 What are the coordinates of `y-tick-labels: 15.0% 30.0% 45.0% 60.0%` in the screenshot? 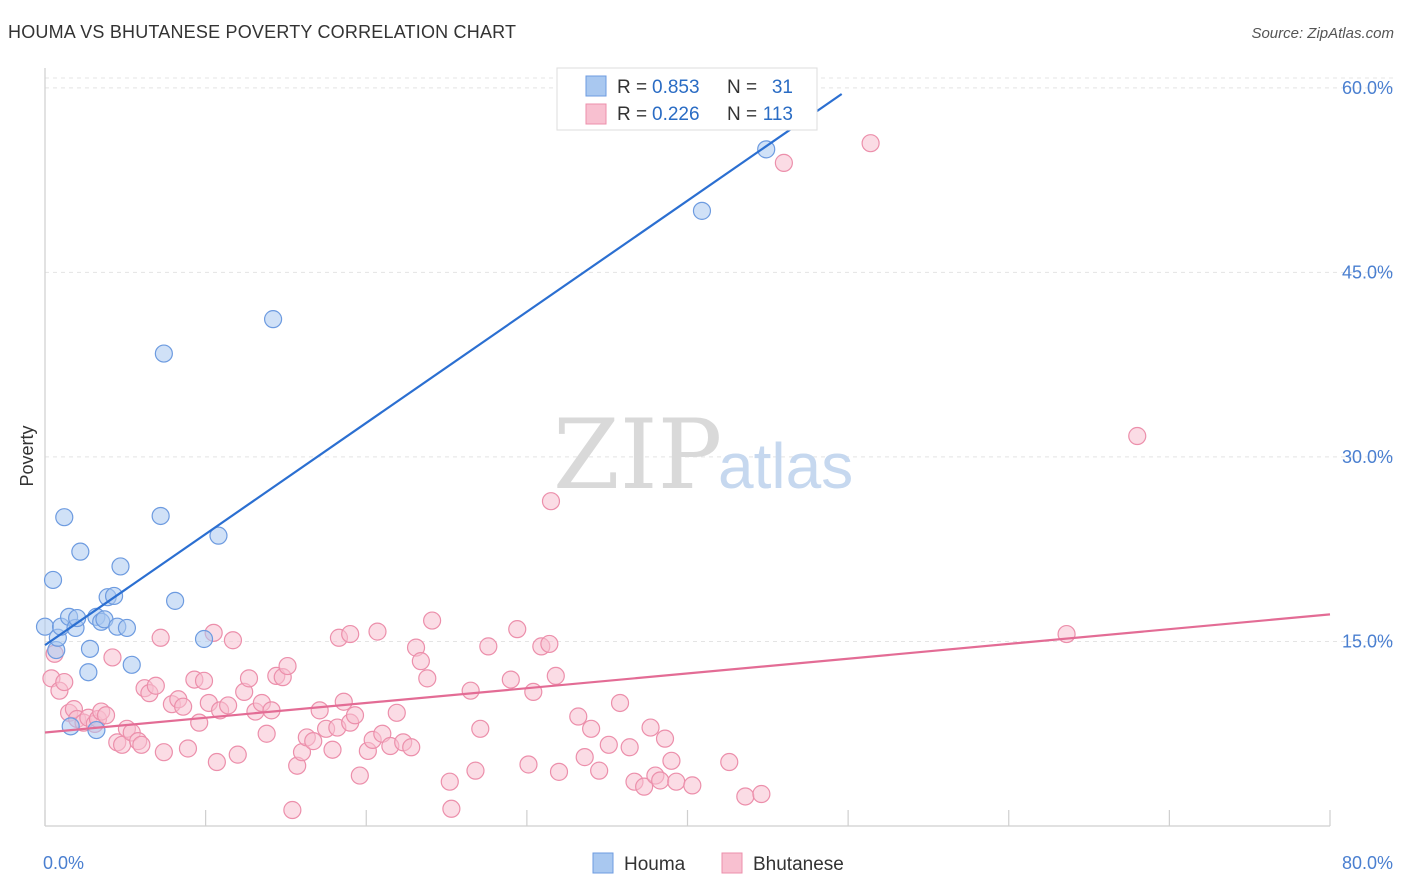 It's located at (1367, 365).